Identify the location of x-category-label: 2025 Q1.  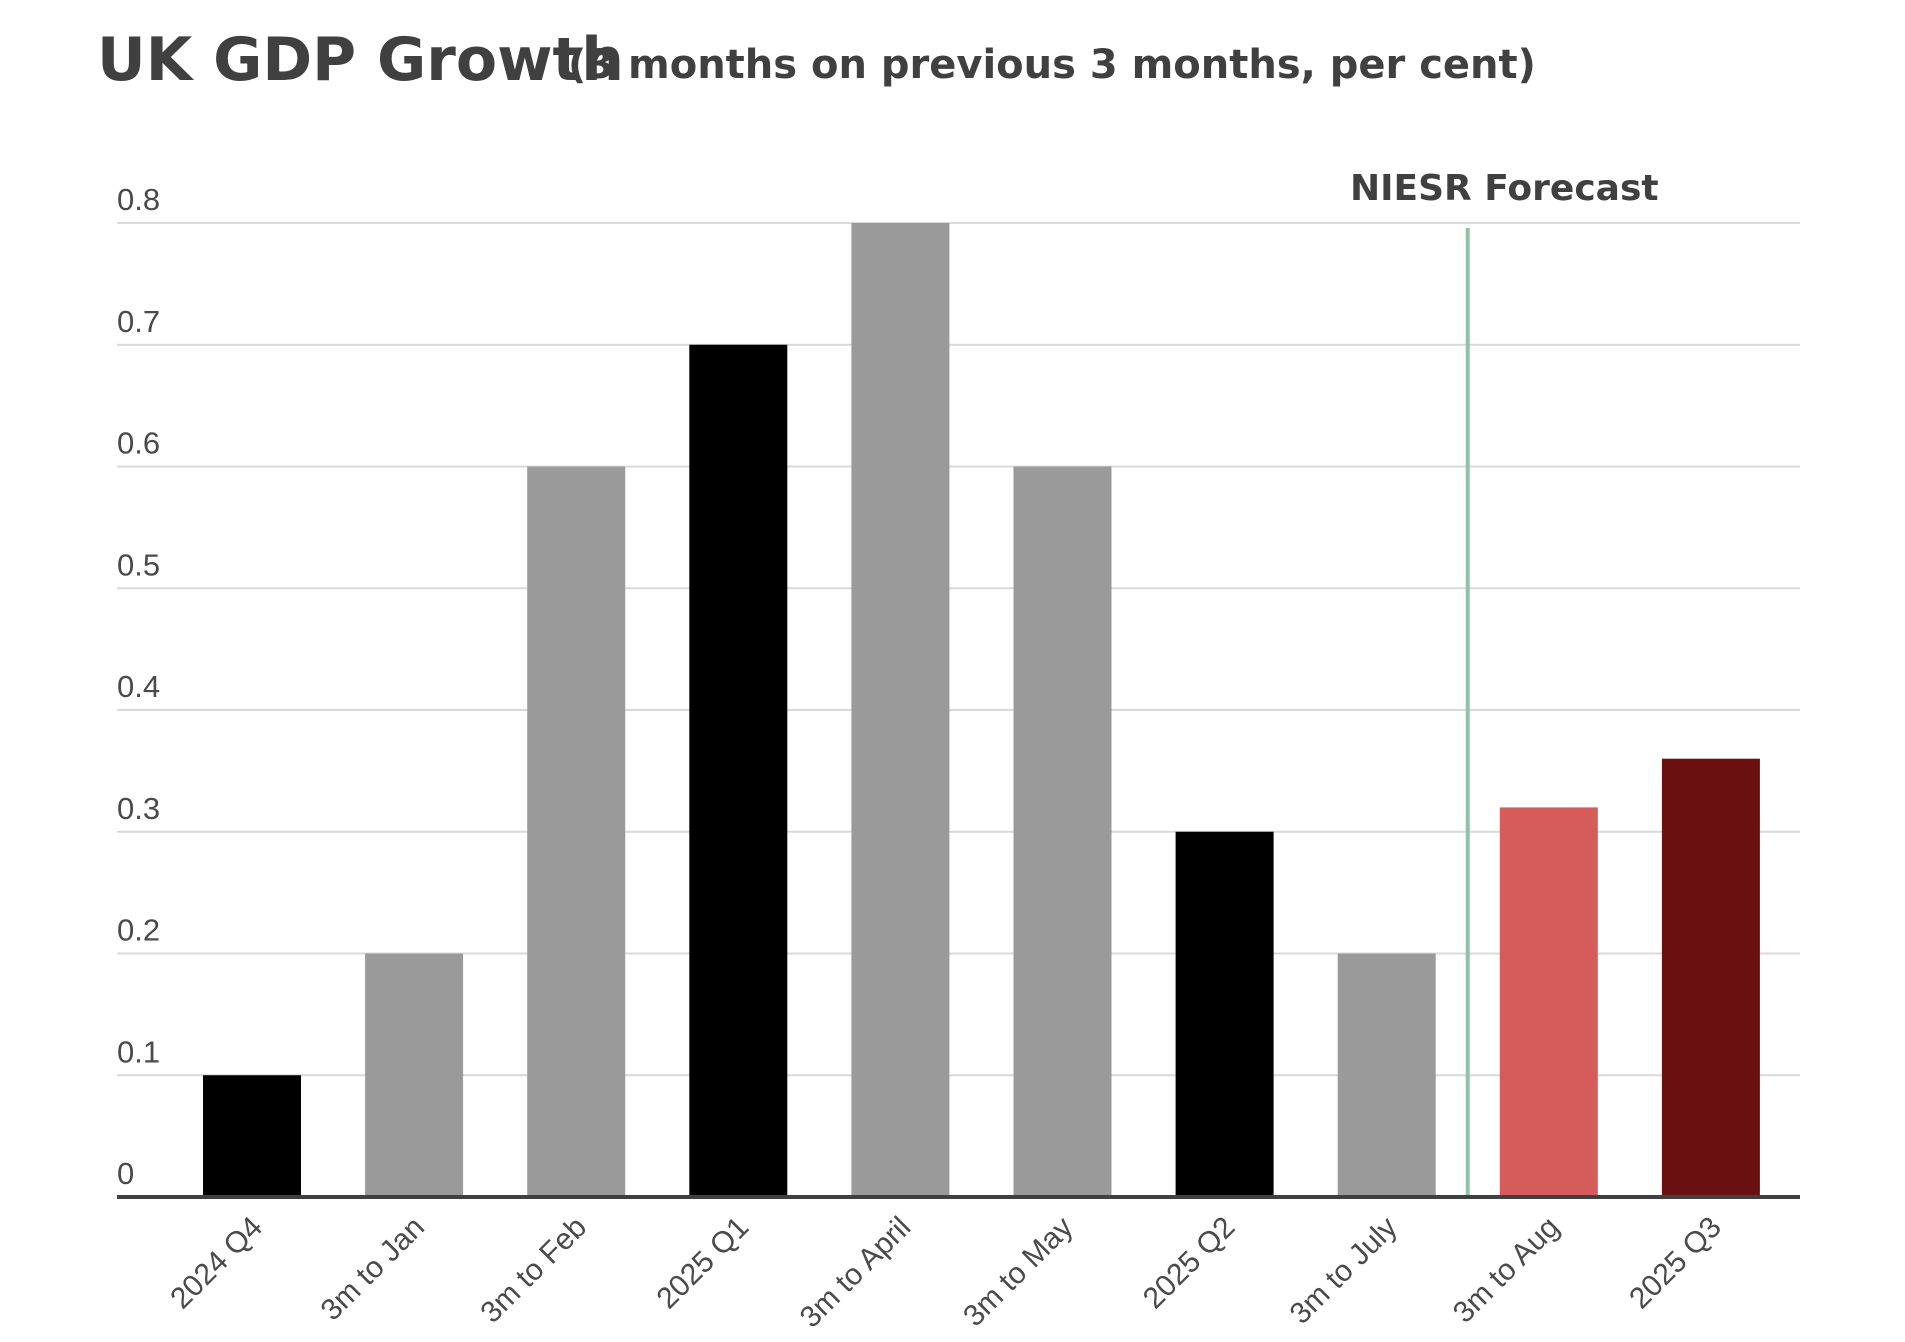
(703, 1263).